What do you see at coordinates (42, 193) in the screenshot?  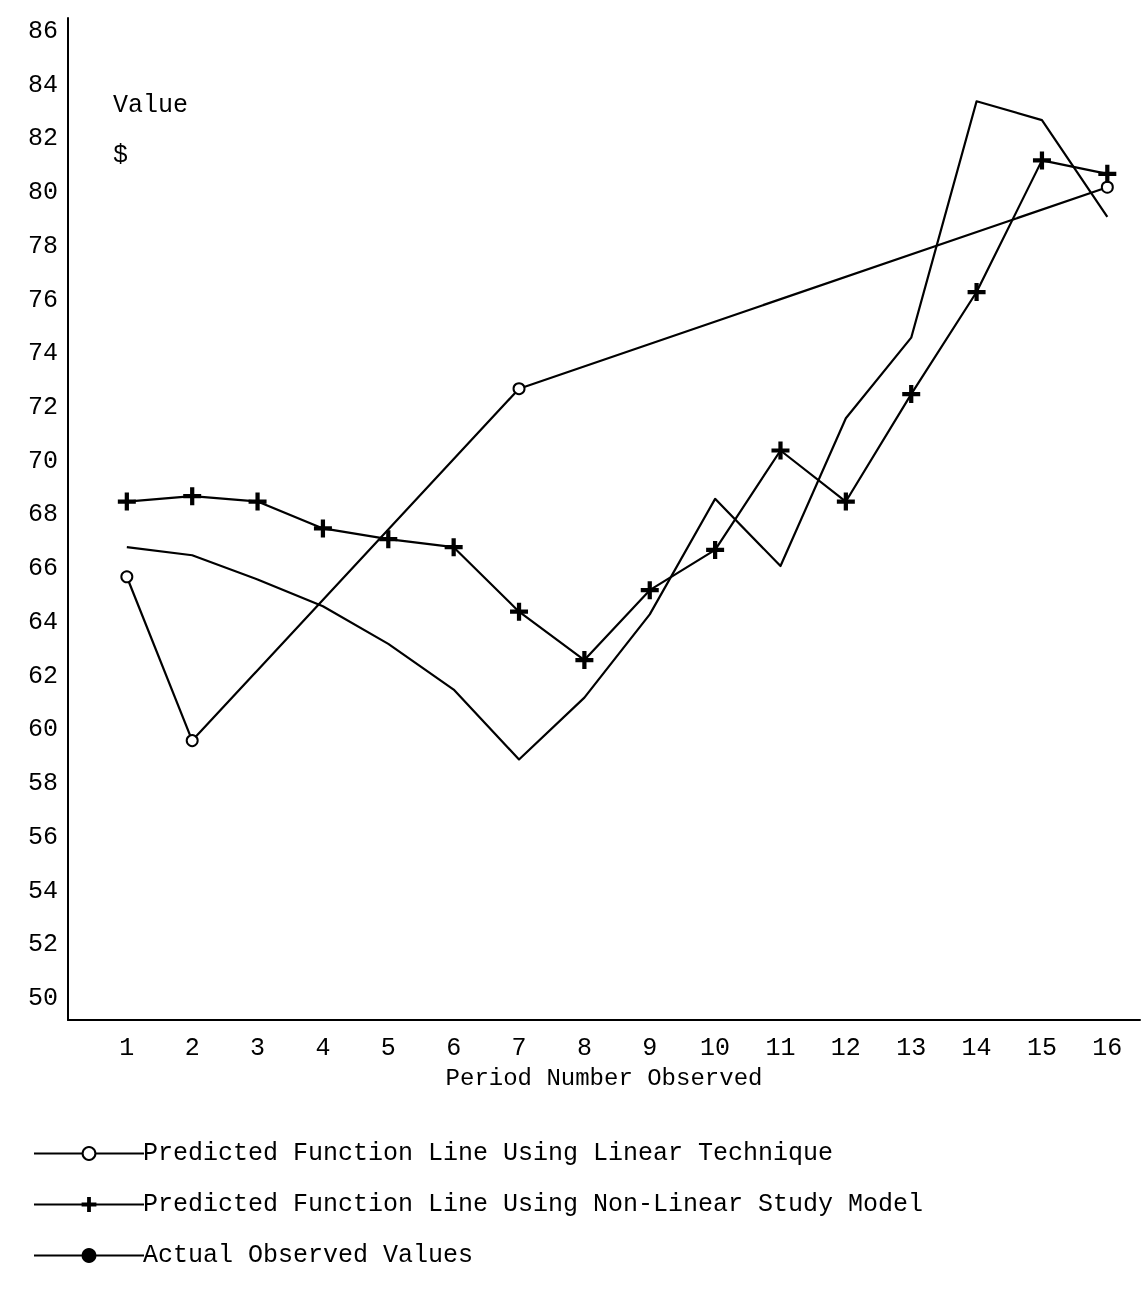 I see `y-tick-label: 80` at bounding box center [42, 193].